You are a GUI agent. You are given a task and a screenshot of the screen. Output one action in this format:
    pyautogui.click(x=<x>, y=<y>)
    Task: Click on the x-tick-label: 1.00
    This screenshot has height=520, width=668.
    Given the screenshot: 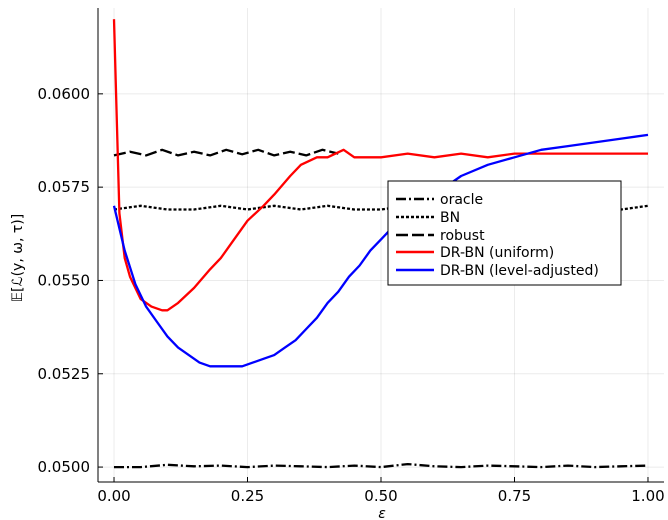 What is the action you would take?
    pyautogui.click(x=647, y=496)
    